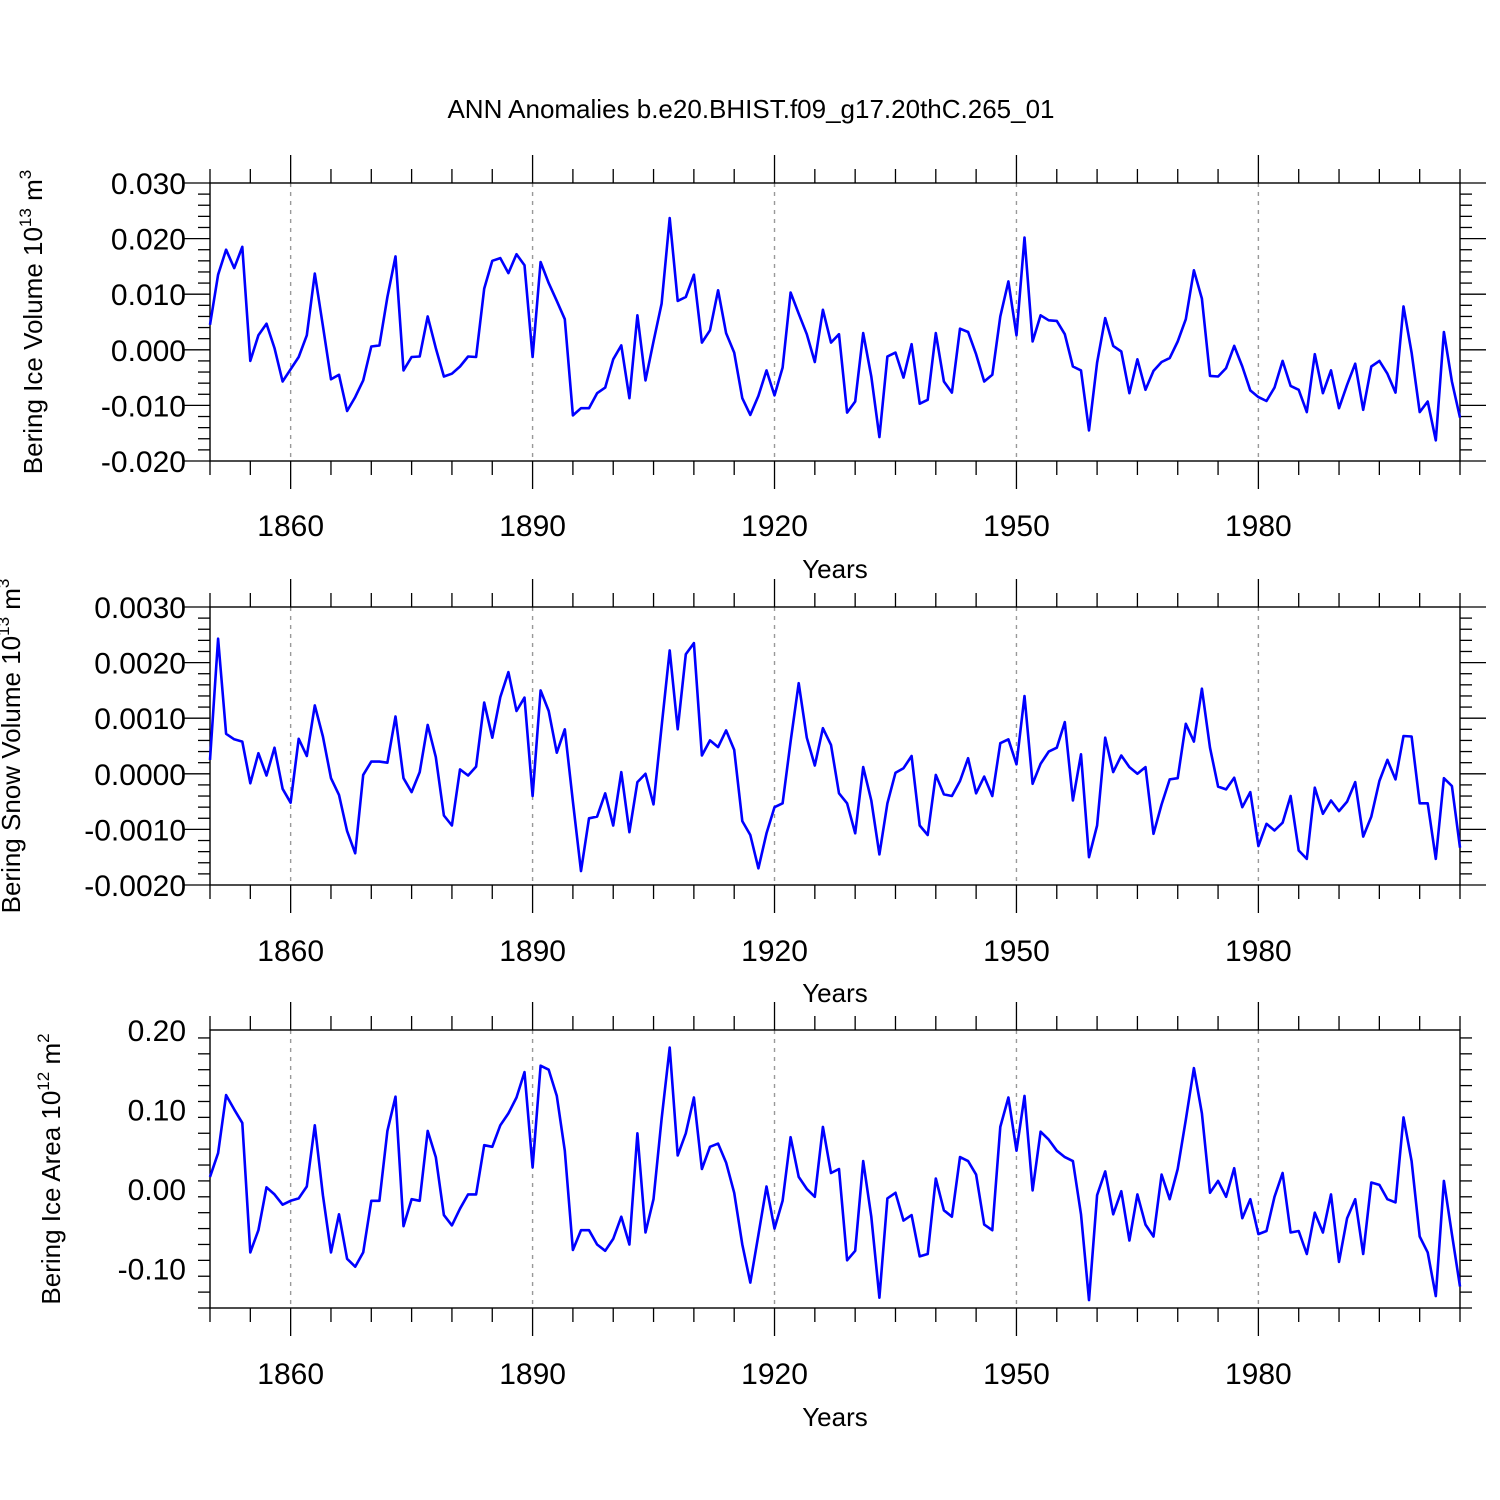 Image resolution: width=1500 pixels, height=1500 pixels. I want to click on y-tick-label: 0.0020, so click(140, 664).